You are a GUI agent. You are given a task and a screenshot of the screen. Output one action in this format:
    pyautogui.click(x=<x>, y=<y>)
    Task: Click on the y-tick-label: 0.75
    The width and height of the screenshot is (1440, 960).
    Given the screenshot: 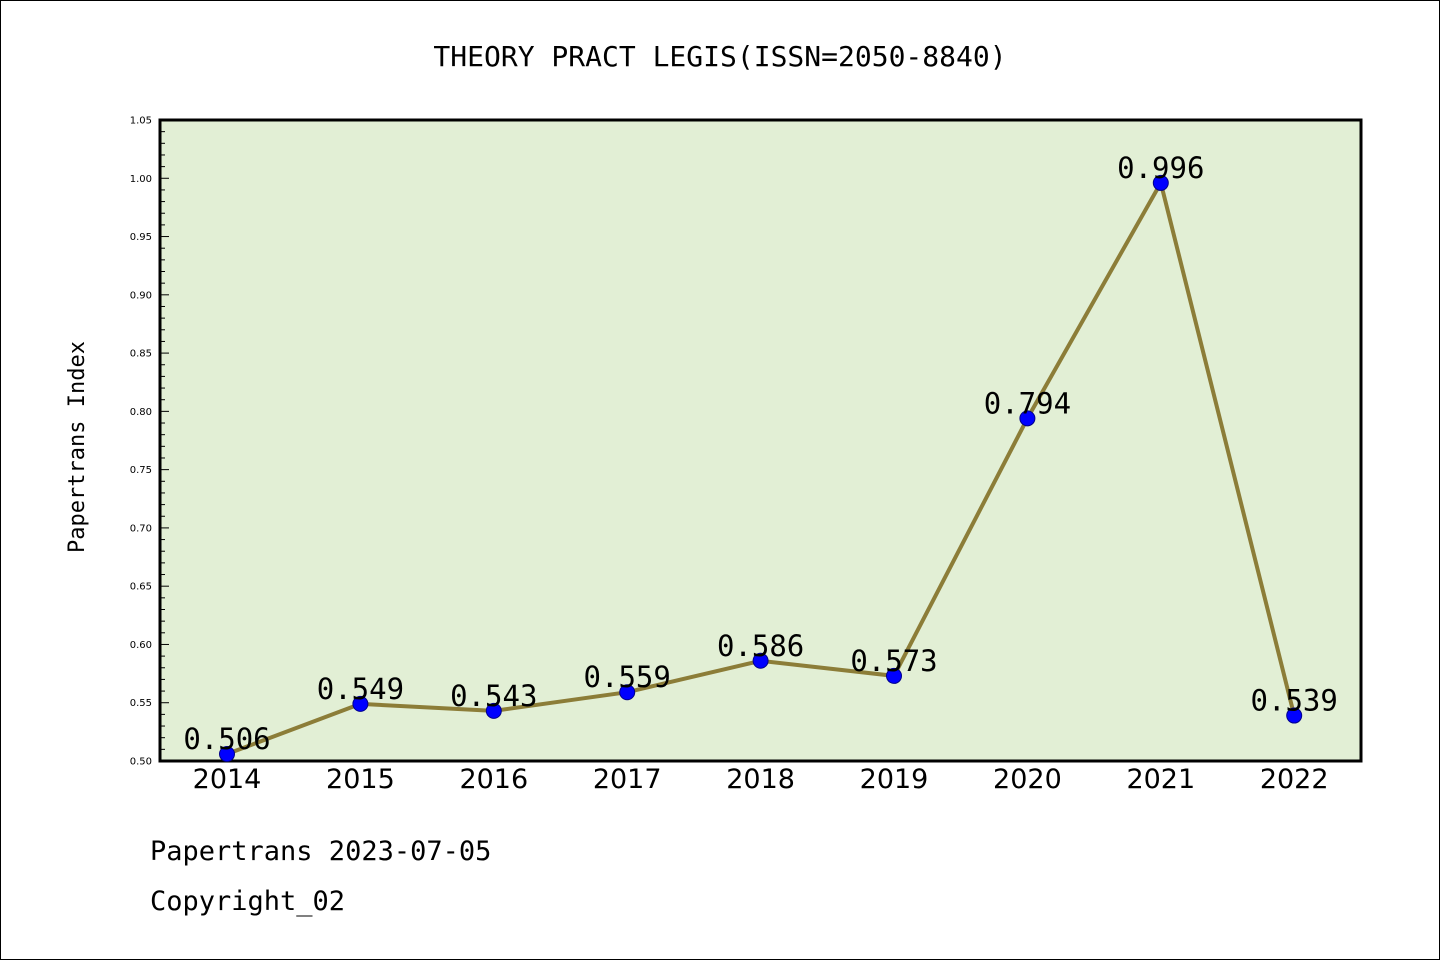 What is the action you would take?
    pyautogui.click(x=141, y=470)
    